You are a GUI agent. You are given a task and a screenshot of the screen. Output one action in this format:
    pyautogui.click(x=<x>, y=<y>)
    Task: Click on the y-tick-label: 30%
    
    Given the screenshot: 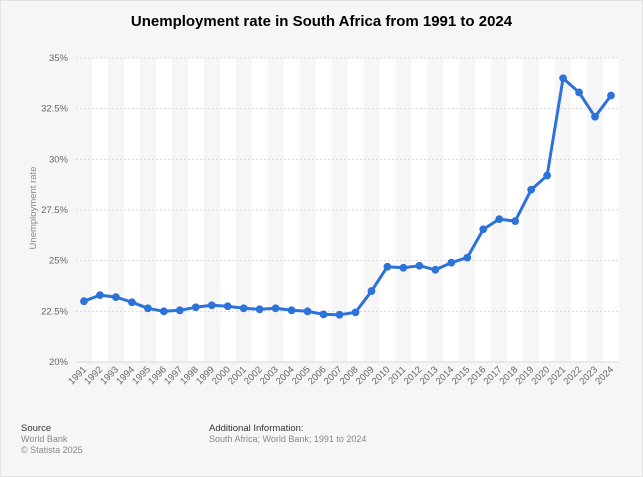 What is the action you would take?
    pyautogui.click(x=59, y=159)
    